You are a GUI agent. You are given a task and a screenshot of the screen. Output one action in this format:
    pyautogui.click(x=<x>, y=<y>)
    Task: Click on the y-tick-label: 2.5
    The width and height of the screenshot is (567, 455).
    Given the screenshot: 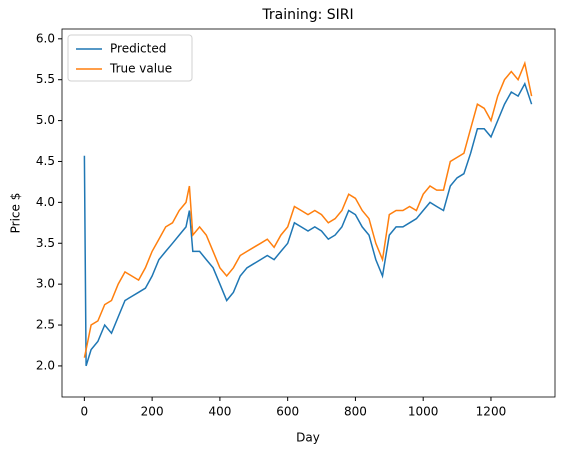 What is the action you would take?
    pyautogui.click(x=45, y=325)
    